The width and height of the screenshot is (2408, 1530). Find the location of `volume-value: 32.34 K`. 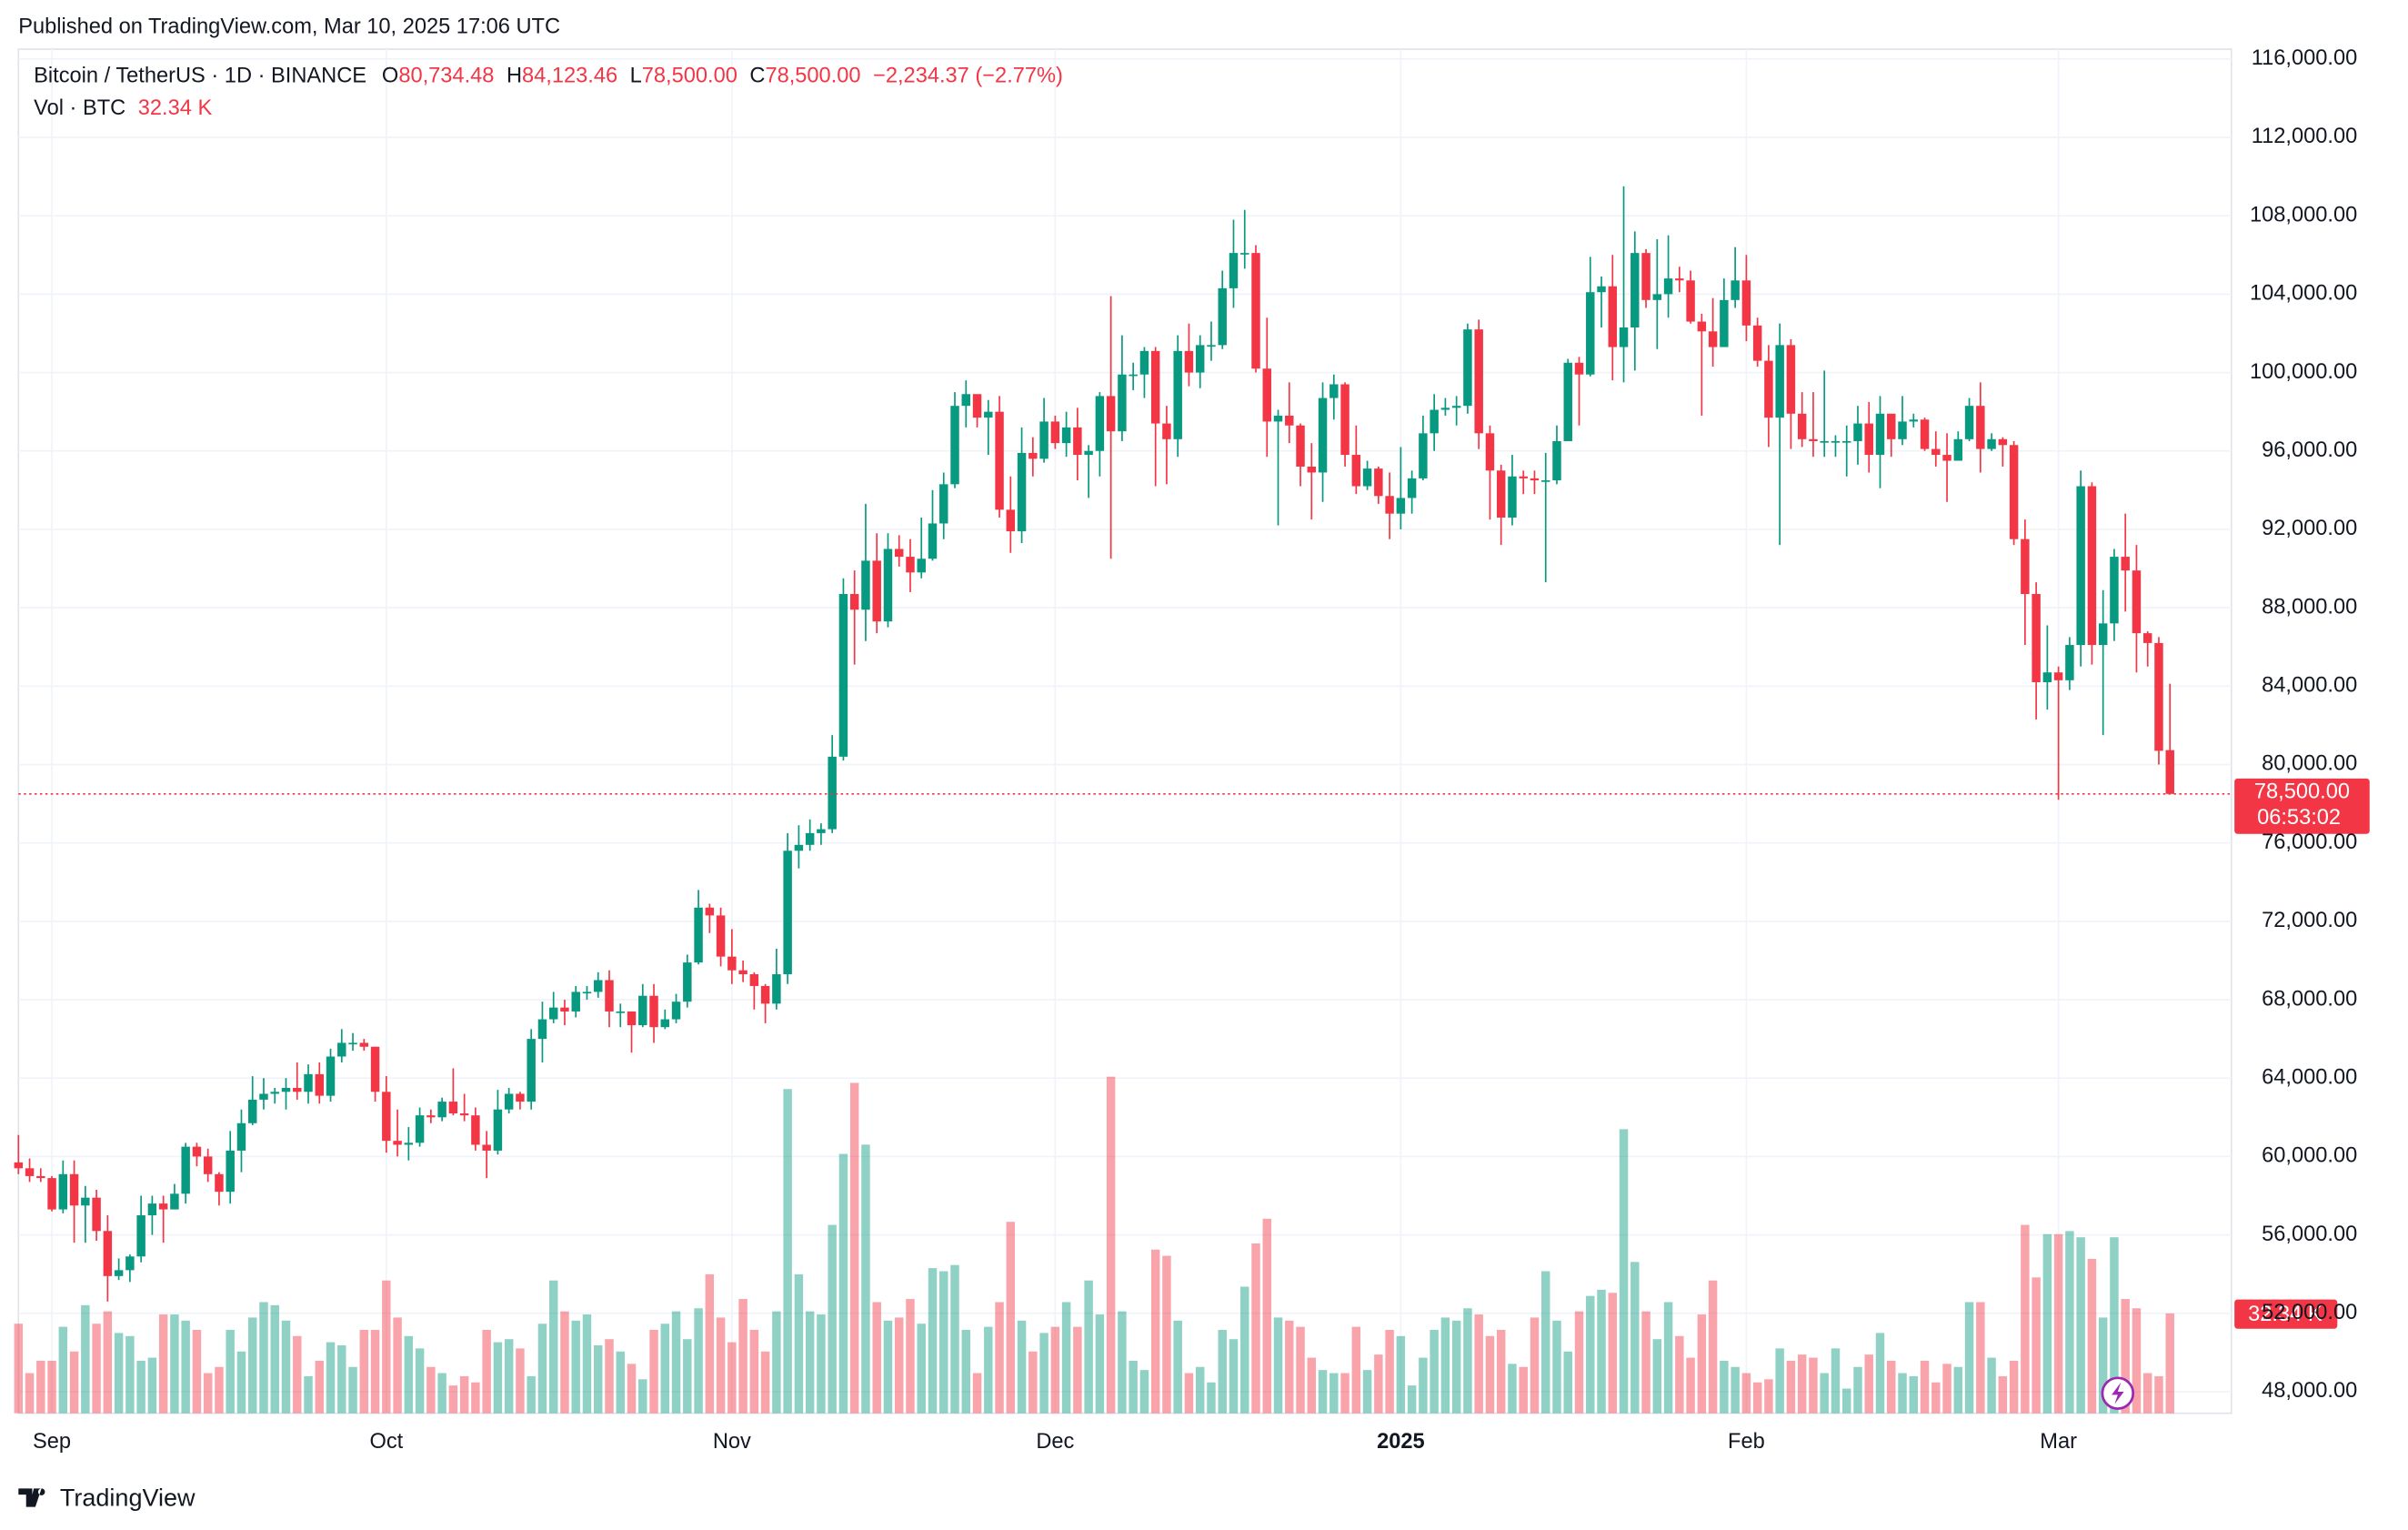

volume-value: 32.34 K is located at coordinates (175, 108).